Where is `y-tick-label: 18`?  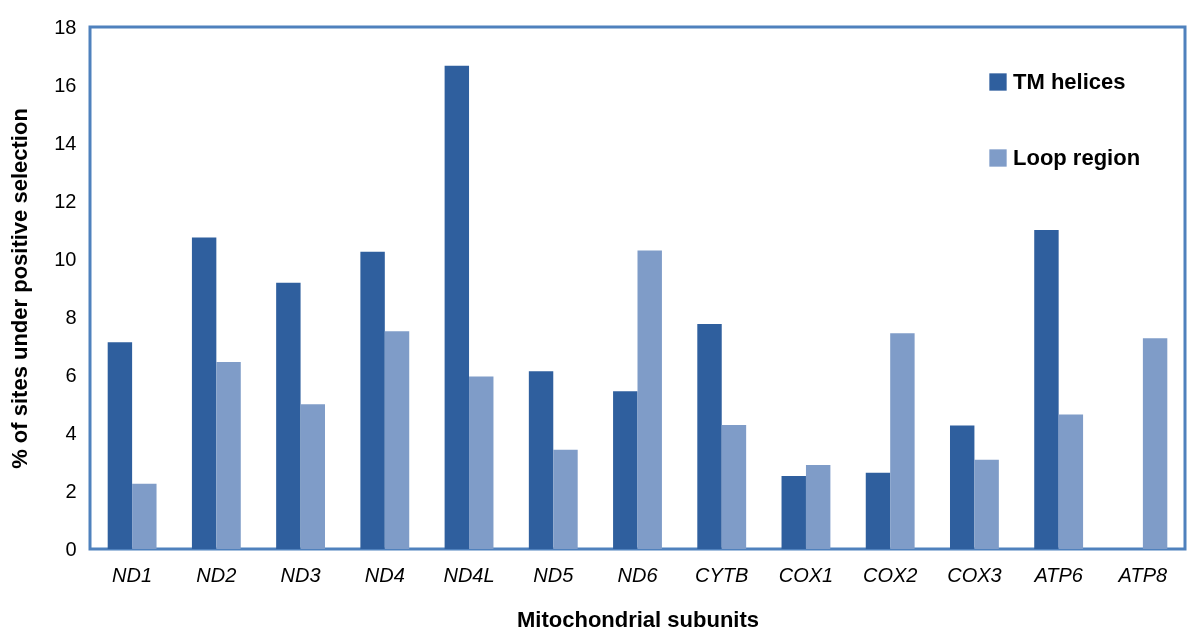 y-tick-label: 18 is located at coordinates (65, 26).